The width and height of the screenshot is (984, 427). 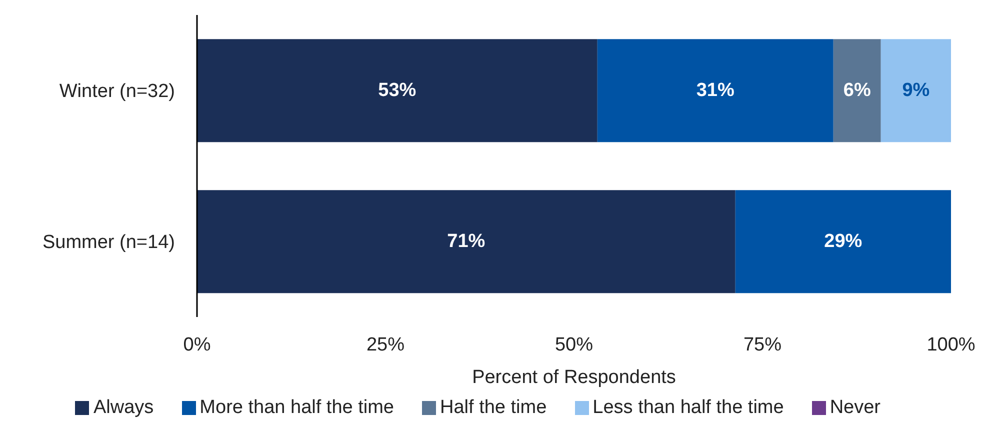 I want to click on x-tick-label: 75%, so click(x=762, y=345).